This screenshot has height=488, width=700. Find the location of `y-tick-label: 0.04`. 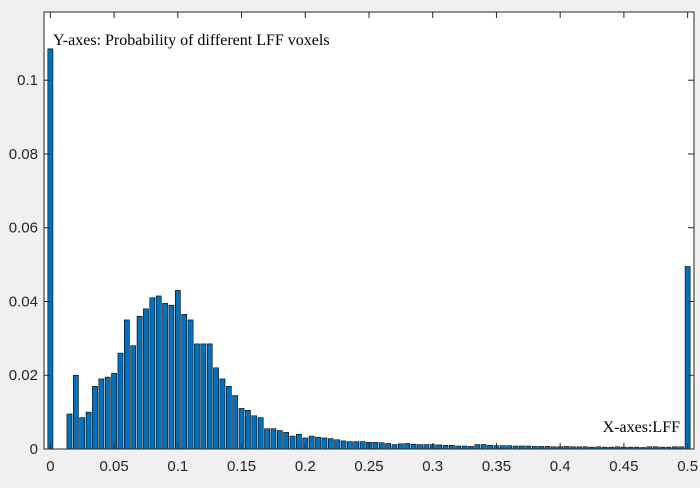

y-tick-label: 0.04 is located at coordinates (23, 301).